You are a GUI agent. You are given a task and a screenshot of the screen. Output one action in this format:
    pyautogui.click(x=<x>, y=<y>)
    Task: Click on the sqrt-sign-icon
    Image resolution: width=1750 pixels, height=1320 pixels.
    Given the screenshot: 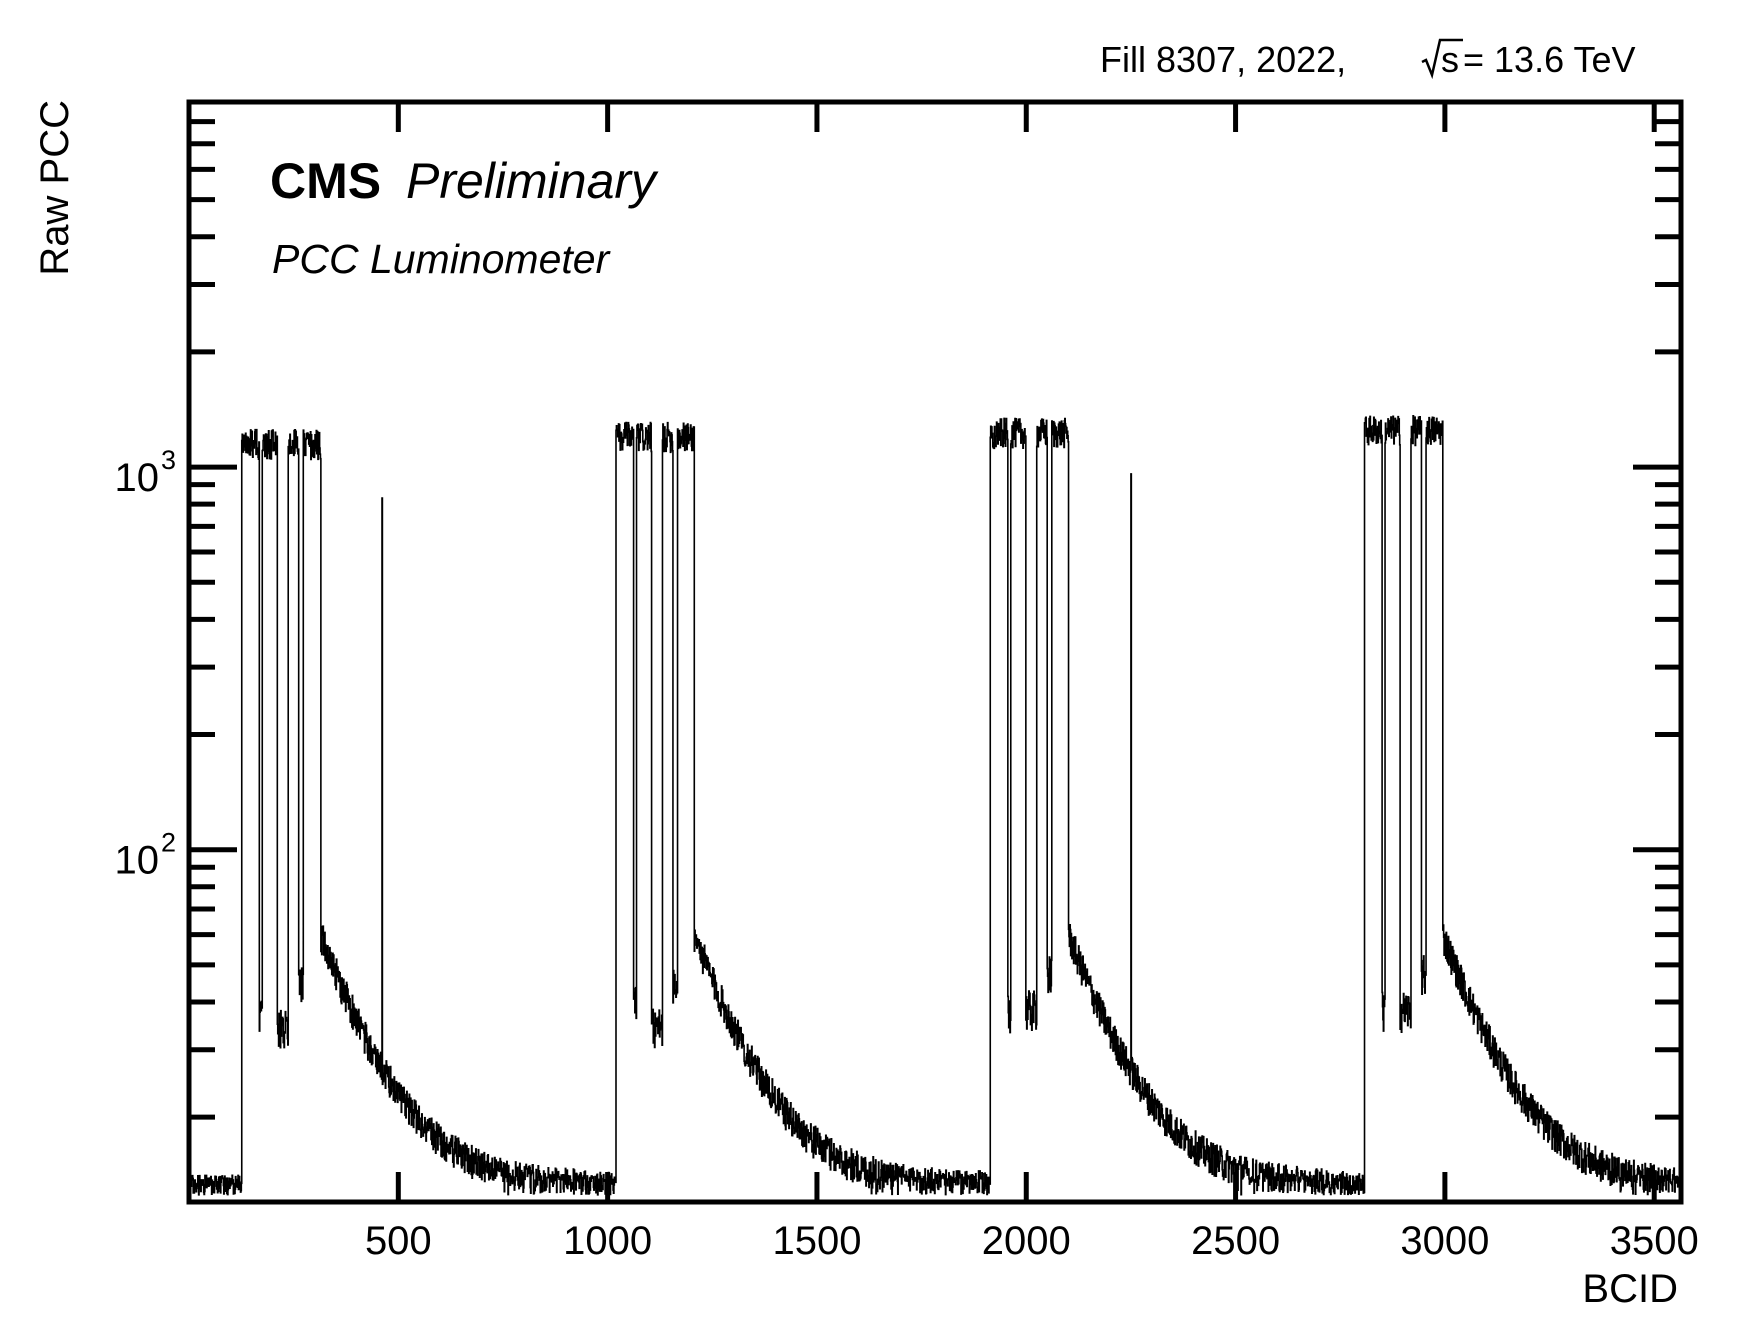 What is the action you would take?
    pyautogui.click(x=1442, y=59)
    